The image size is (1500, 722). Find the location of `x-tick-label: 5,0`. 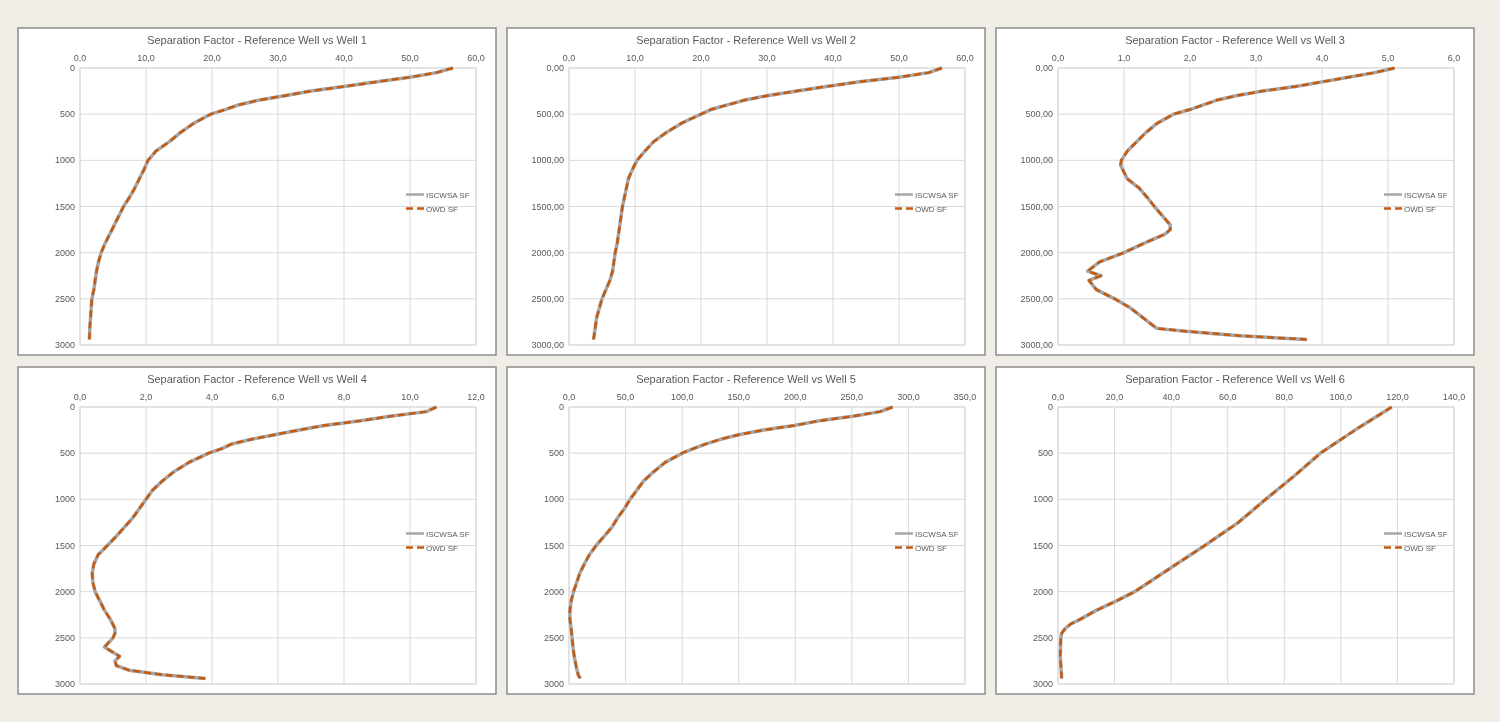

x-tick-label: 5,0 is located at coordinates (1388, 58).